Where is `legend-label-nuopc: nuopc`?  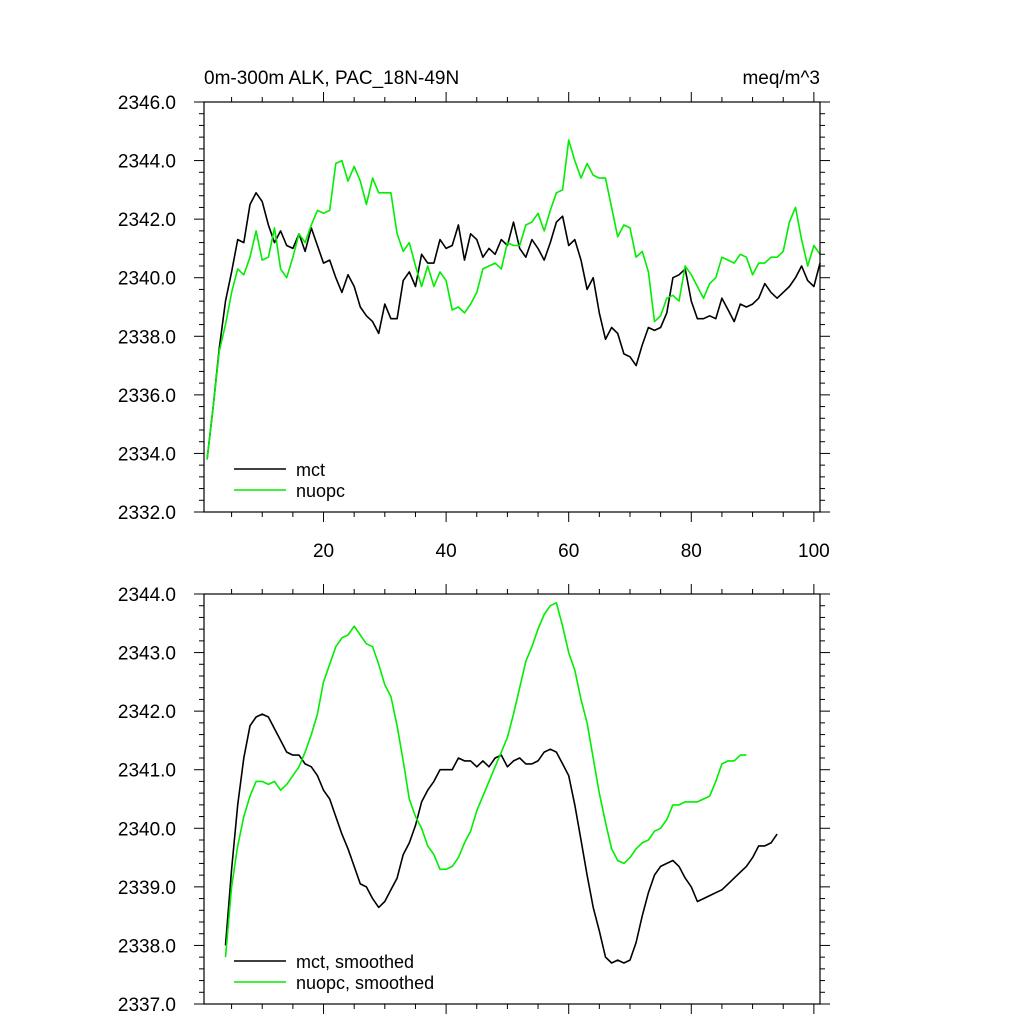
legend-label-nuopc: nuopc is located at coordinates (320, 491).